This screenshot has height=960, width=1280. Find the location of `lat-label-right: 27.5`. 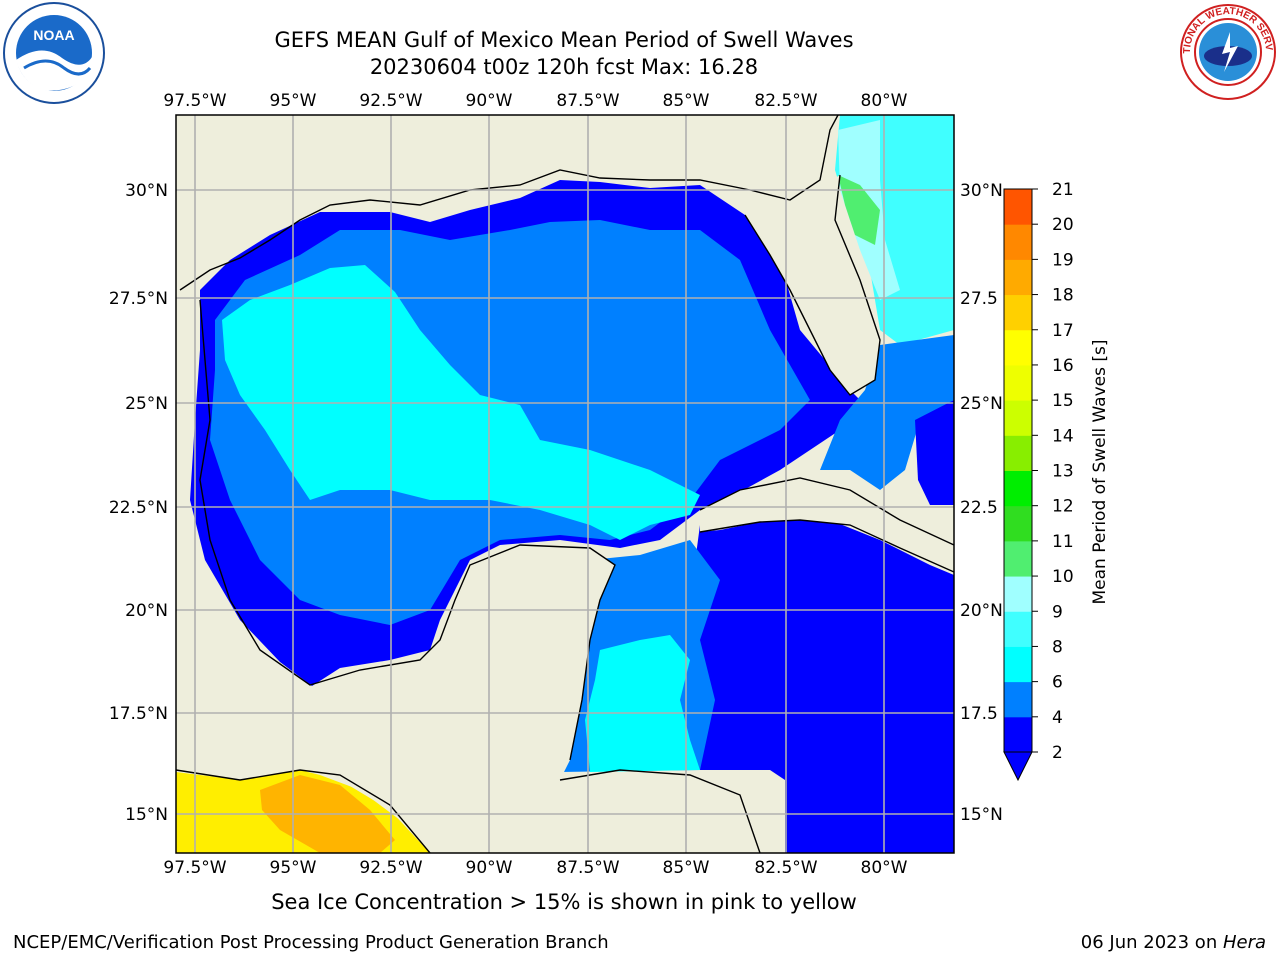

lat-label-right: 27.5 is located at coordinates (979, 299).